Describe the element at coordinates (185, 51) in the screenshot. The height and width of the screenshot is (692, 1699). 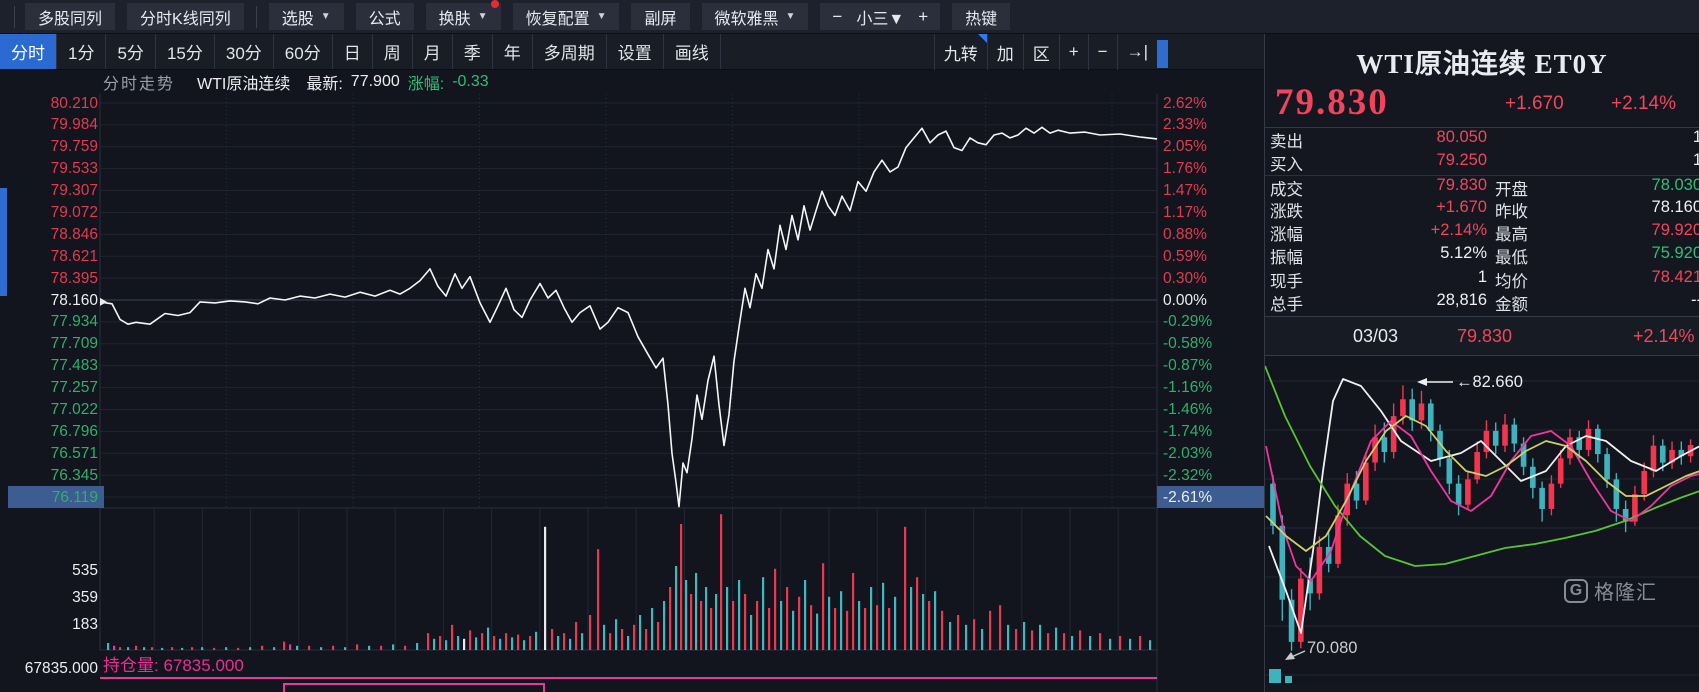
I see `tab-15分: 15分` at that location.